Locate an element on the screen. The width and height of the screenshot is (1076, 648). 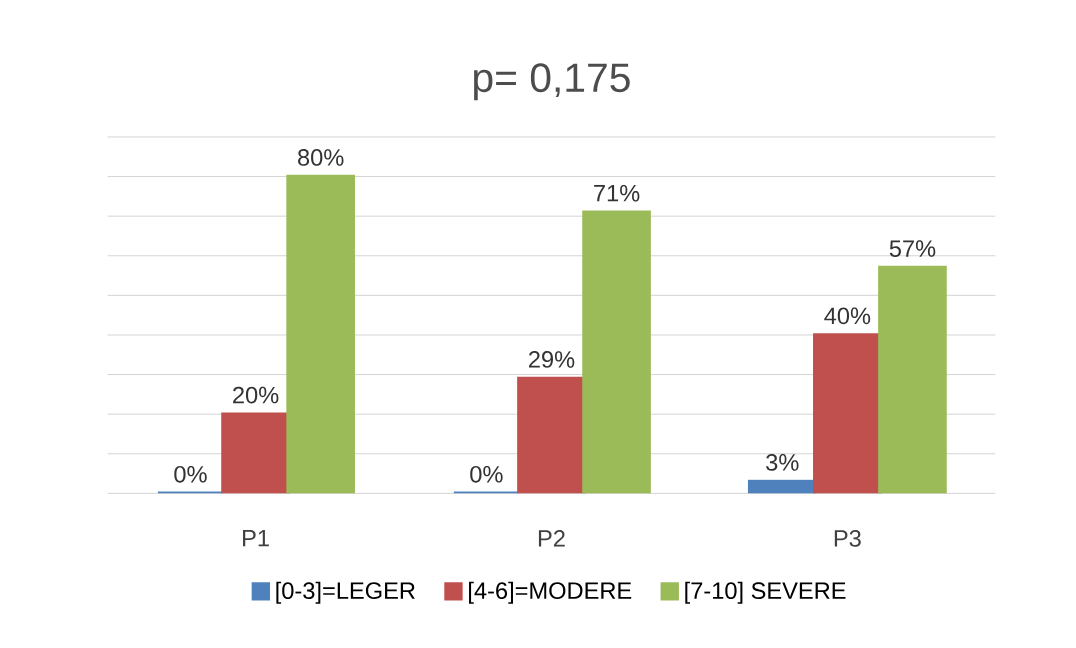
chart-title: p= 0,175 is located at coordinates (552, 82).